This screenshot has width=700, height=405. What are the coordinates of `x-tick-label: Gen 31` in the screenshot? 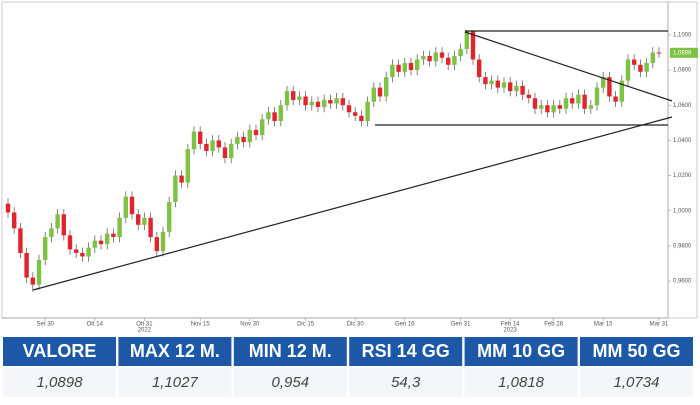 It's located at (461, 325).